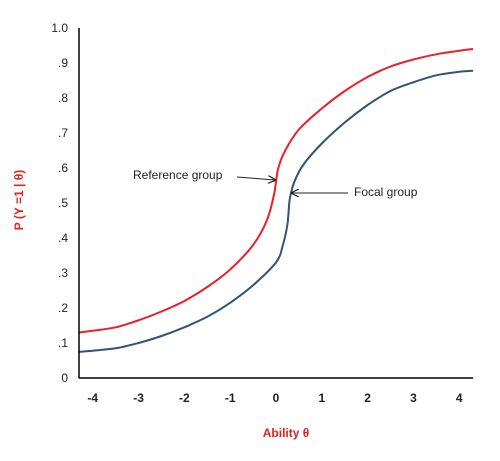 The width and height of the screenshot is (500, 461). What do you see at coordinates (63, 238) in the screenshot?
I see `y-tick-label: .4` at bounding box center [63, 238].